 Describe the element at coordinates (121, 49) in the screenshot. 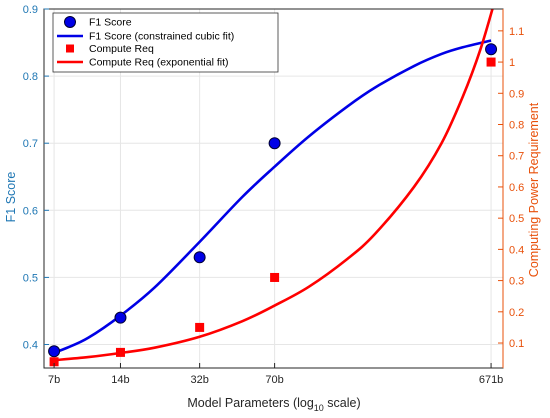

I see `legend-label-compute-points: Compute Req` at that location.